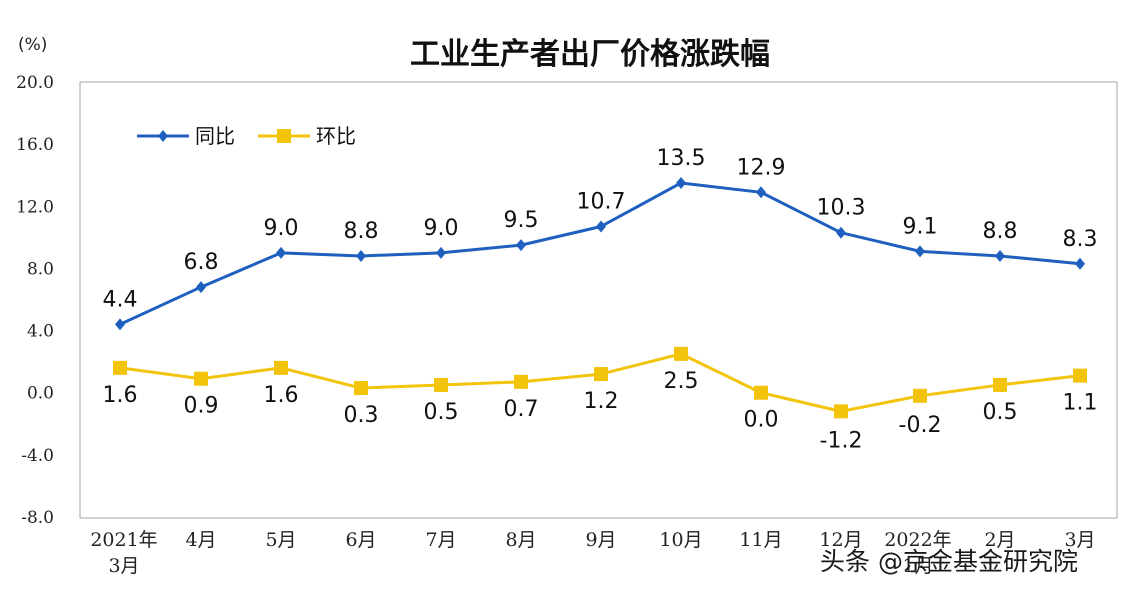  Describe the element at coordinates (35, 300) in the screenshot. I see `y-axis-ticks: 20.0 16.0 12.0 8.0 4.0 0.0 -4.0 -8.0` at that location.